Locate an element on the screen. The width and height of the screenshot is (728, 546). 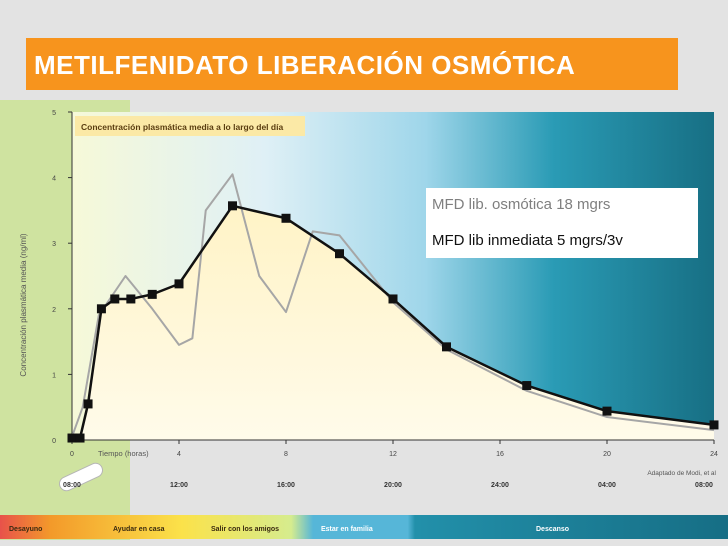
y-tick-label: 5 is located at coordinates (54, 113).